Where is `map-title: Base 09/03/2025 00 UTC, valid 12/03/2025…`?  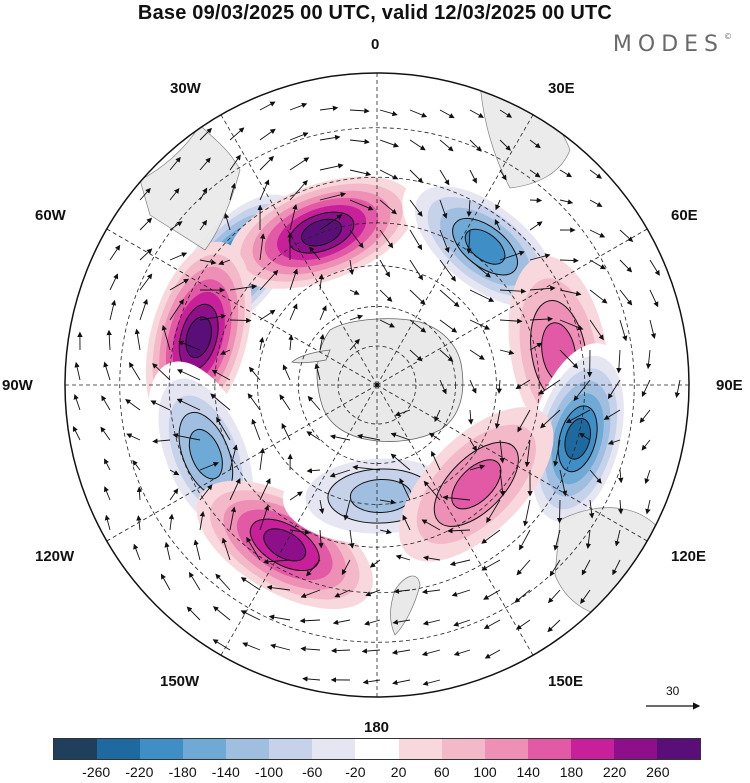
map-title: Base 09/03/2025 00 UTC, valid 12/03/2025… is located at coordinates (375, 13).